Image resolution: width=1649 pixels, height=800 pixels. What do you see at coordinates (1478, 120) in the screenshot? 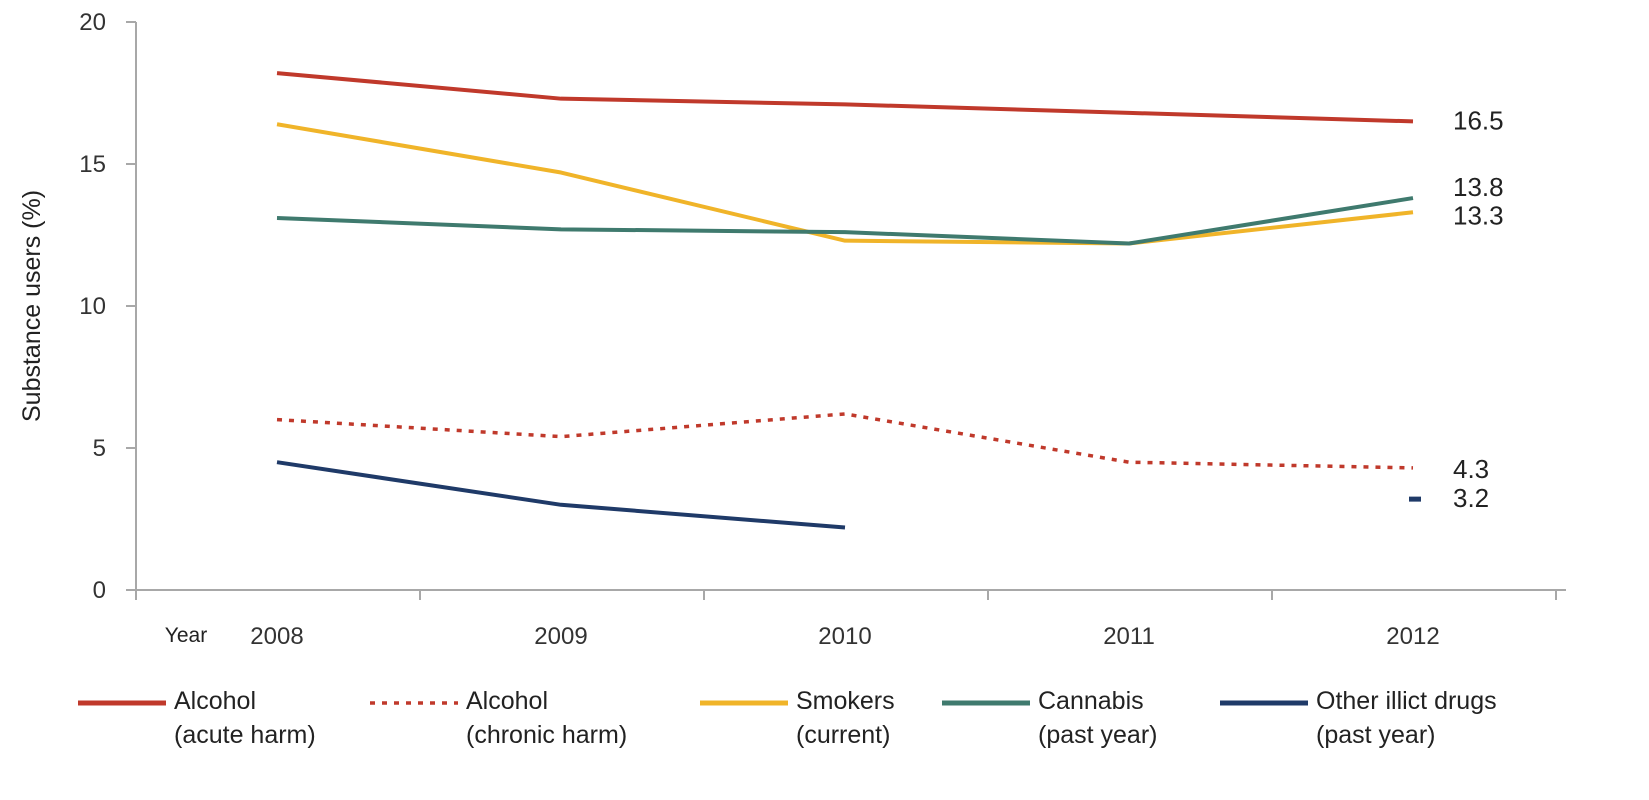
I see `series-end-label: 16.5` at bounding box center [1478, 120].